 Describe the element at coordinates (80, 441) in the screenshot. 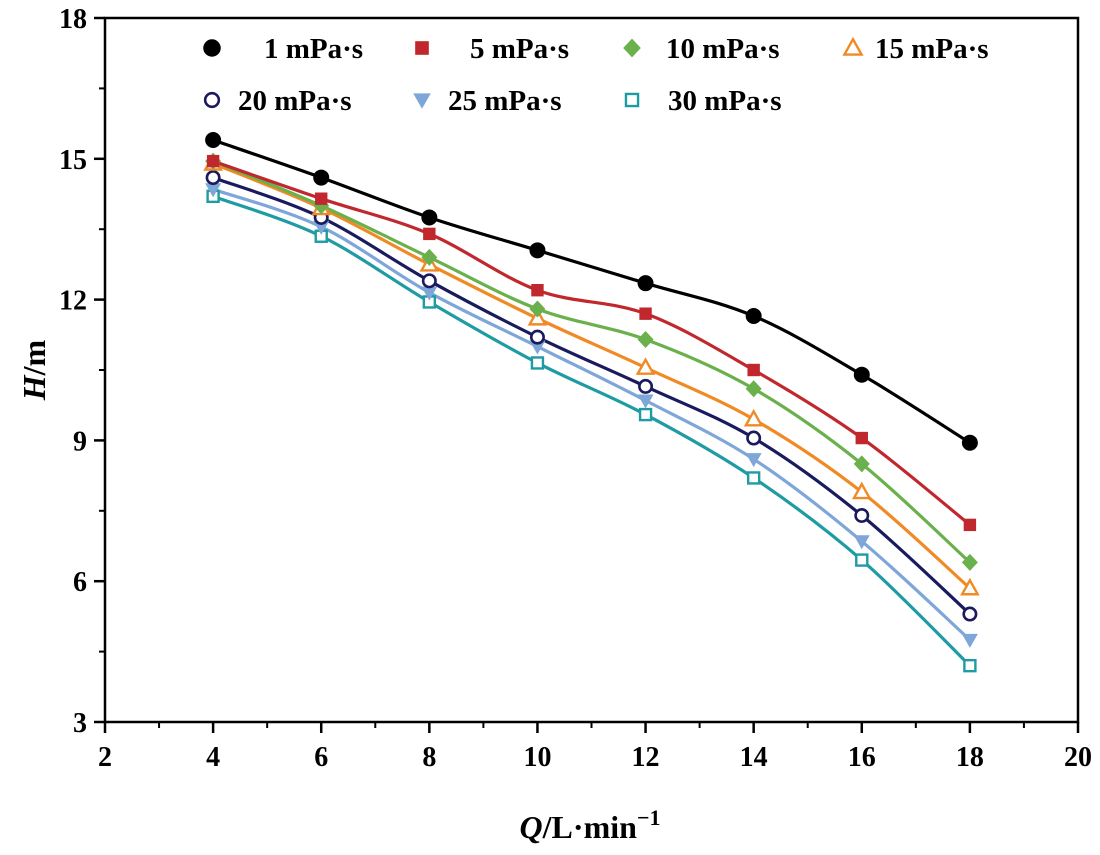

I see `y-tick-label: 9` at that location.